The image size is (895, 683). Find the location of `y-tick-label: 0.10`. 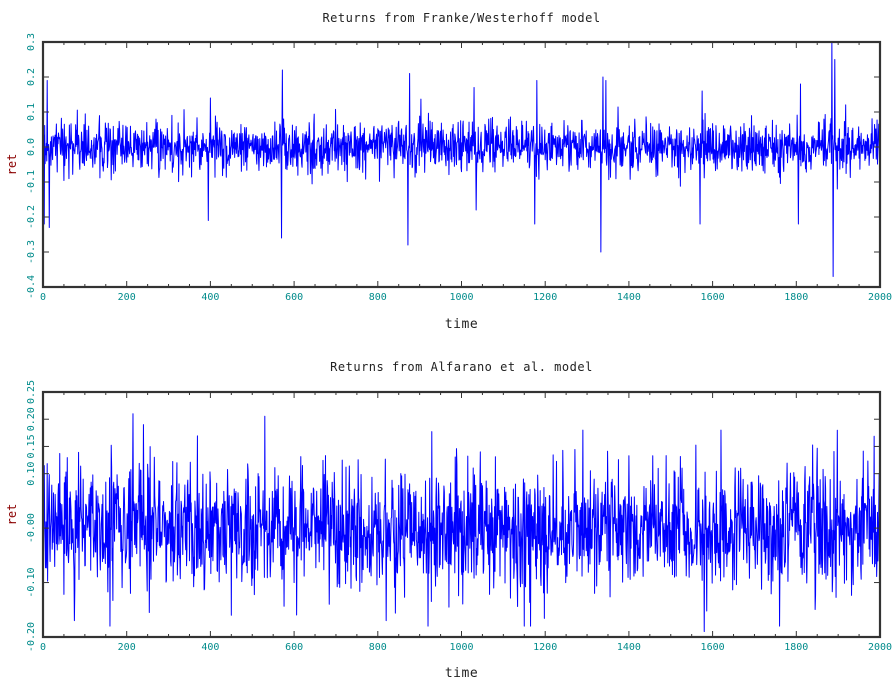

y-tick-label: 0.10 is located at coordinates (31, 474).